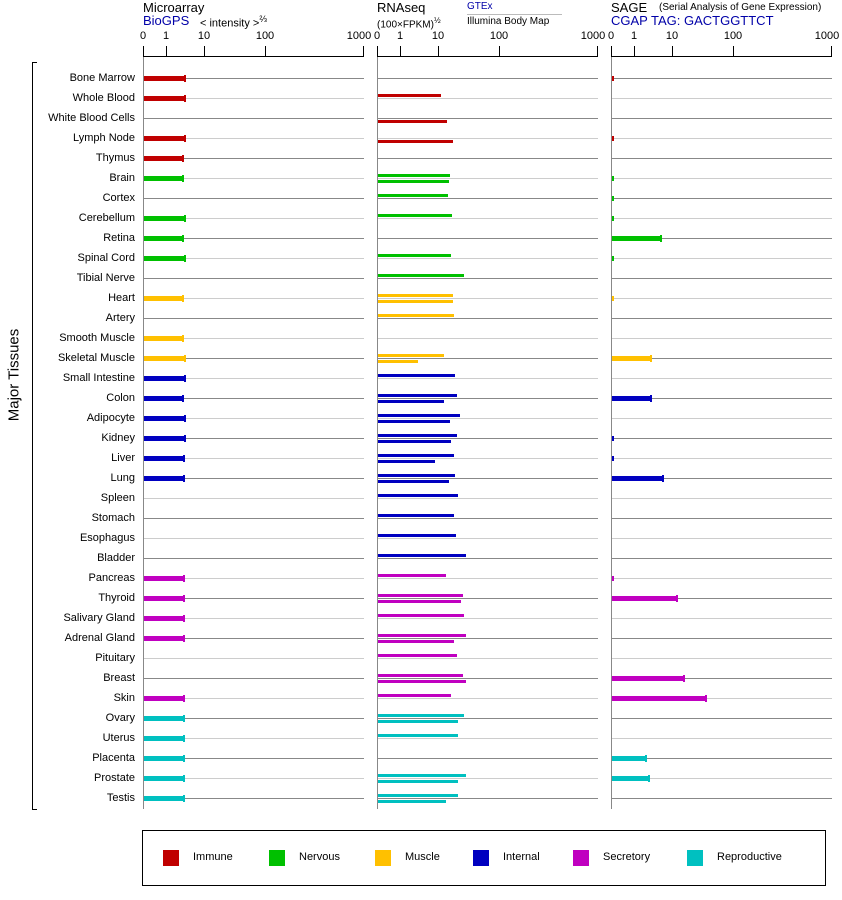 This screenshot has height=900, width=842. Describe the element at coordinates (480, 6) in the screenshot. I see `gtex-link: GTEx` at that location.